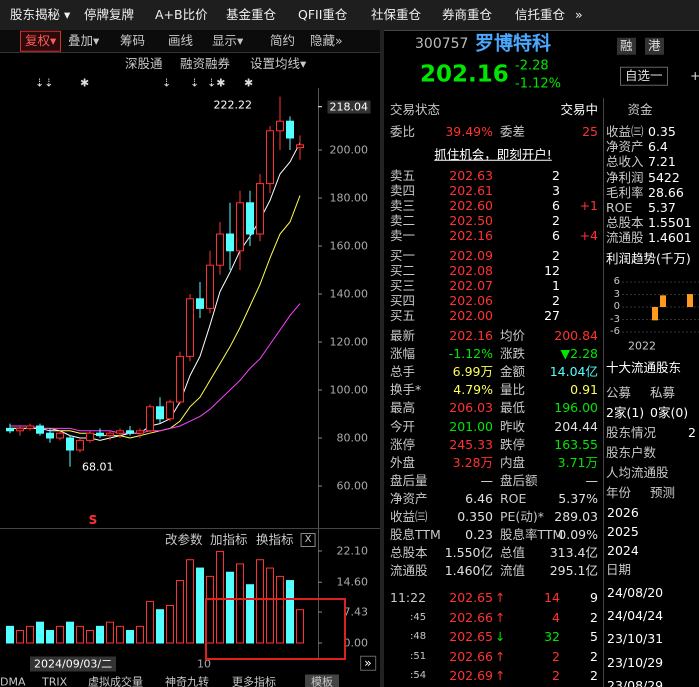 The image size is (699, 687). What do you see at coordinates (471, 285) in the screenshot?
I see `bid-price: 202.07` at bounding box center [471, 285].